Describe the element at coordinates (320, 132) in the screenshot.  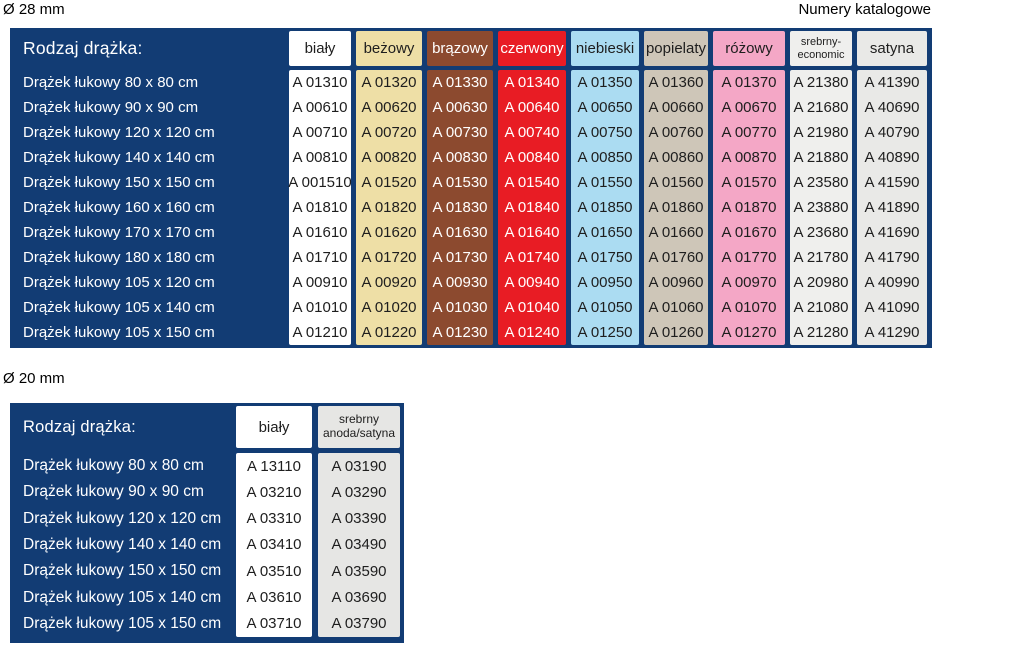
I see `catalog-number-cell: A 00710` at that location.